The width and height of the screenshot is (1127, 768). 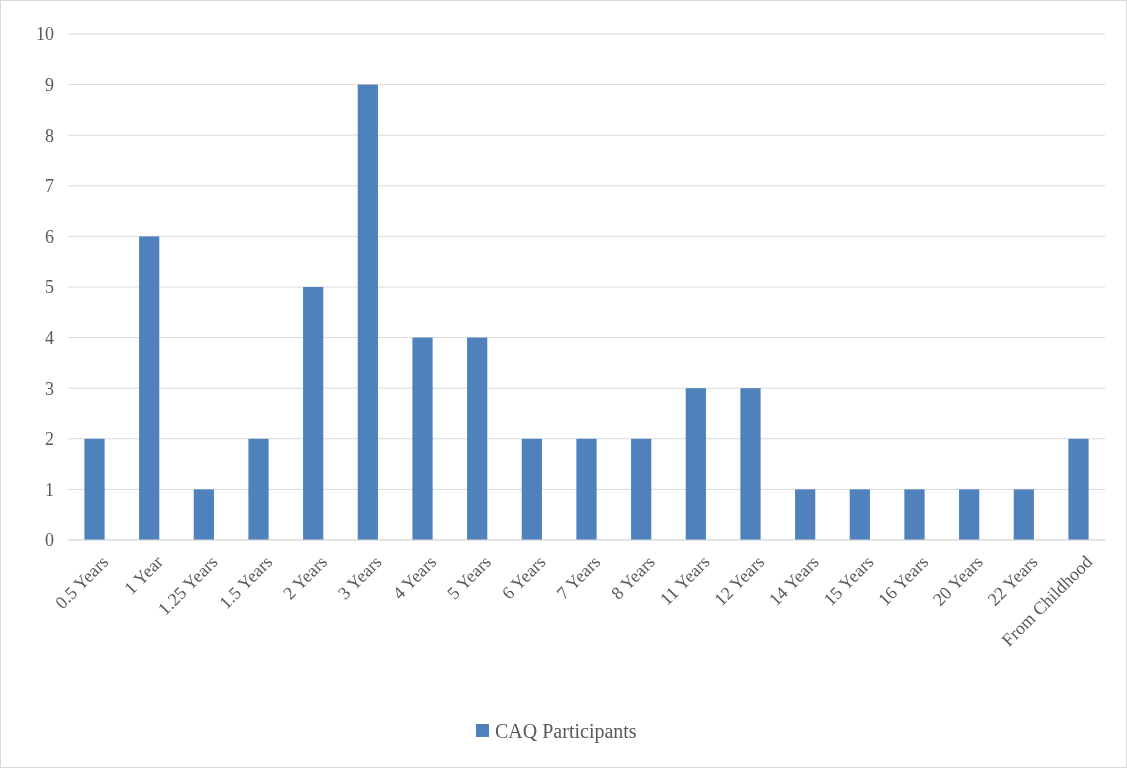 What do you see at coordinates (49, 439) in the screenshot?
I see `y-tick-label: 2` at bounding box center [49, 439].